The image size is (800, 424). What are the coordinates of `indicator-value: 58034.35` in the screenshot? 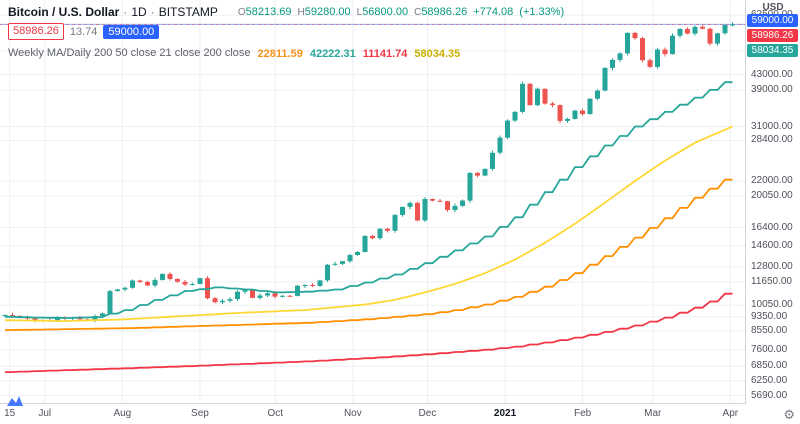 It's located at (437, 54).